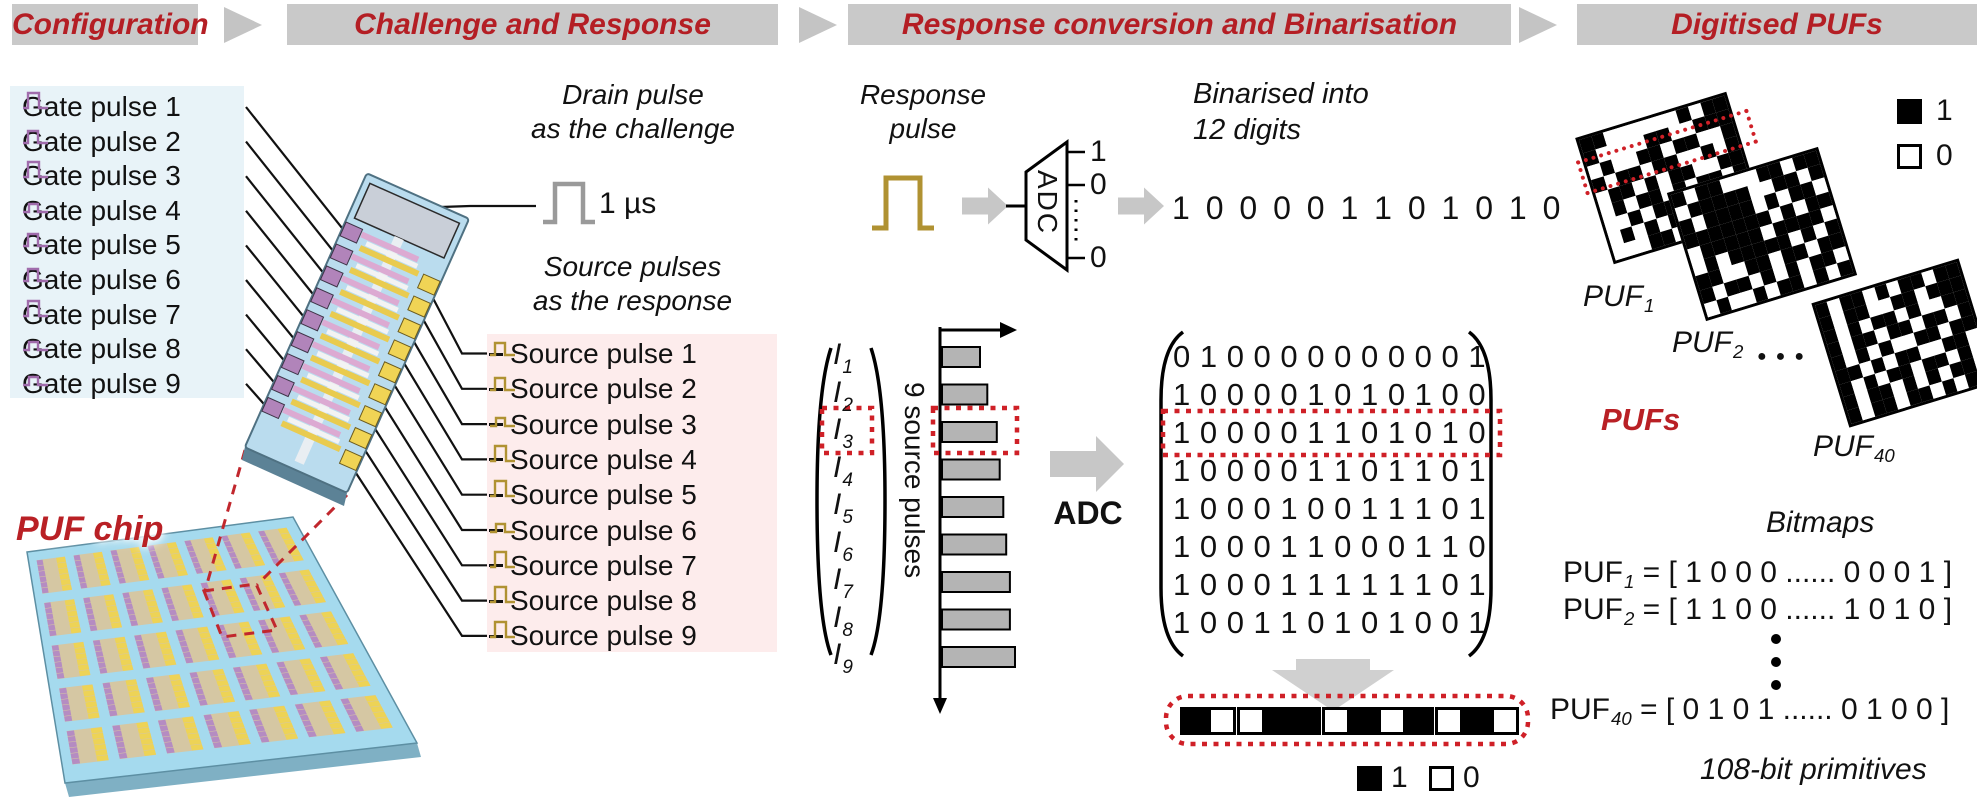  I want to click on axis-arrowhead-right, so click(1008, 330).